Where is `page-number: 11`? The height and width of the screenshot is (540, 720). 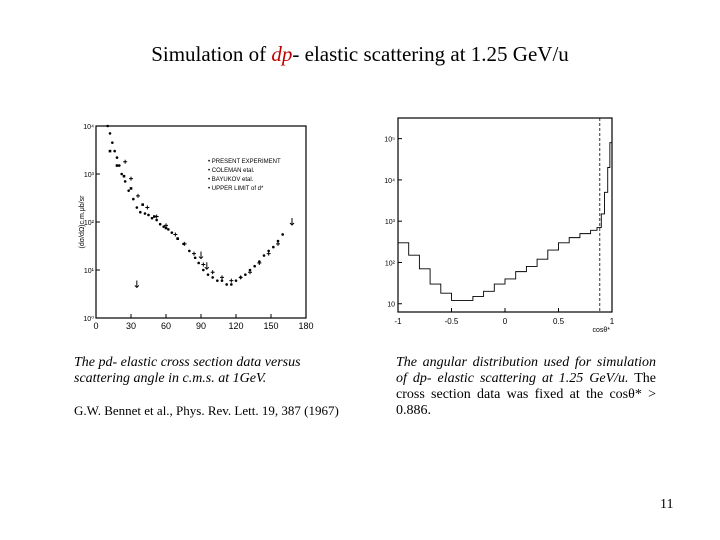
page-number: 11 is located at coordinates (667, 504).